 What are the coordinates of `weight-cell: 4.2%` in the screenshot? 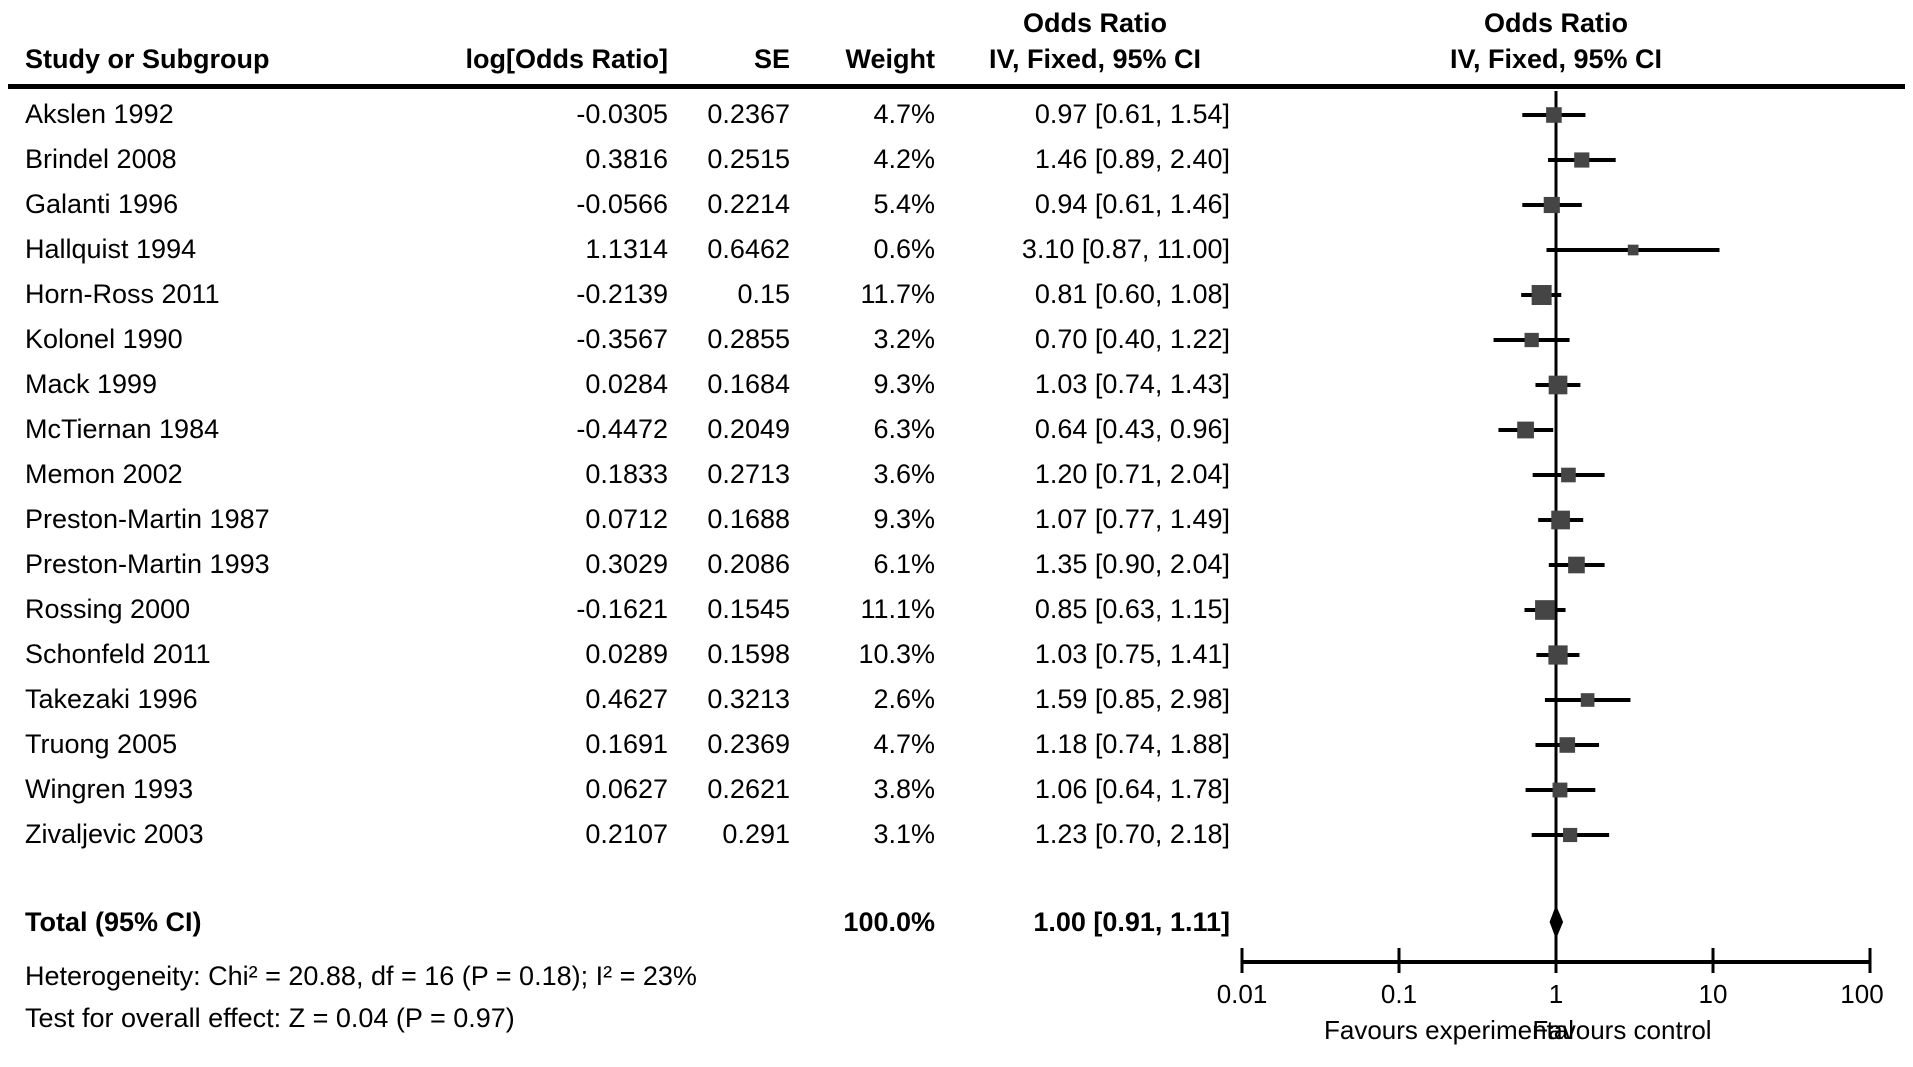 It's located at (904, 159).